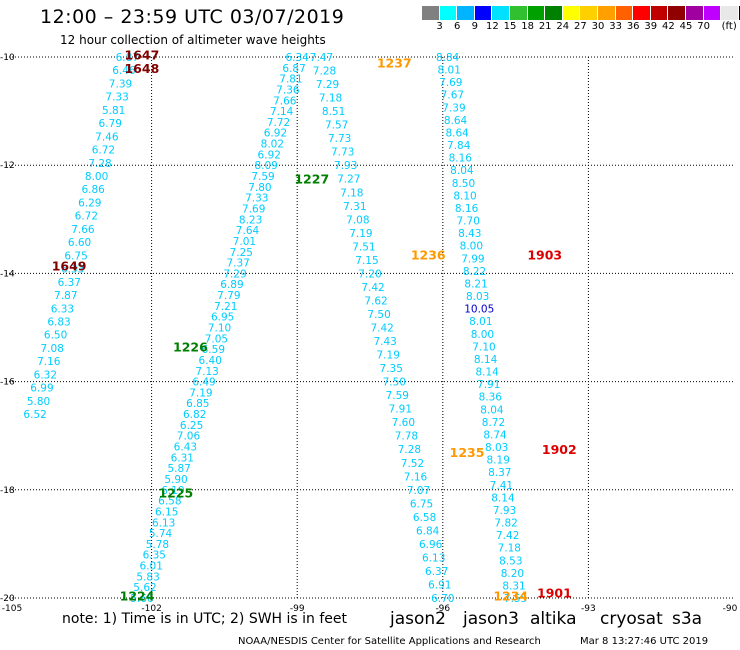  What do you see at coordinates (482, 335) in the screenshot?
I see `wave-height-value: 8.00` at bounding box center [482, 335].